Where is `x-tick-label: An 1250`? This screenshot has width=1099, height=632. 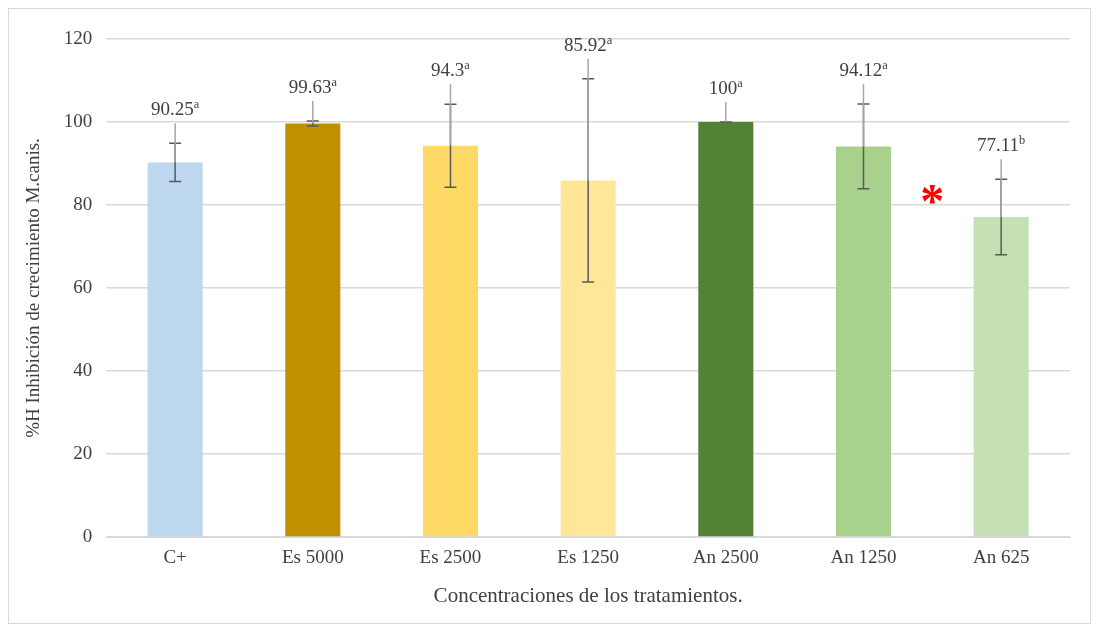 x-tick-label: An 1250 is located at coordinates (863, 557).